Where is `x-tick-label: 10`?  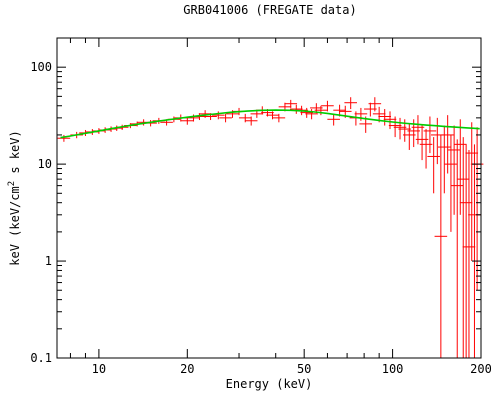 x-tick-label: 10 is located at coordinates (99, 369).